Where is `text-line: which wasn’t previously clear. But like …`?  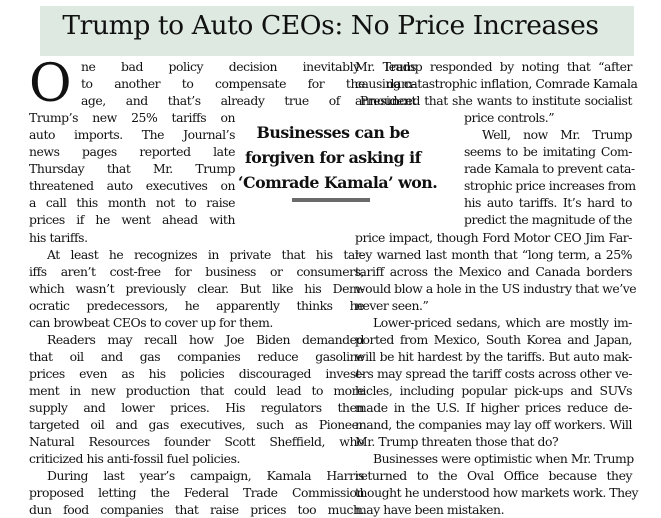
text-line: which wasn’t previously clear. But like … is located at coordinates (196, 288).